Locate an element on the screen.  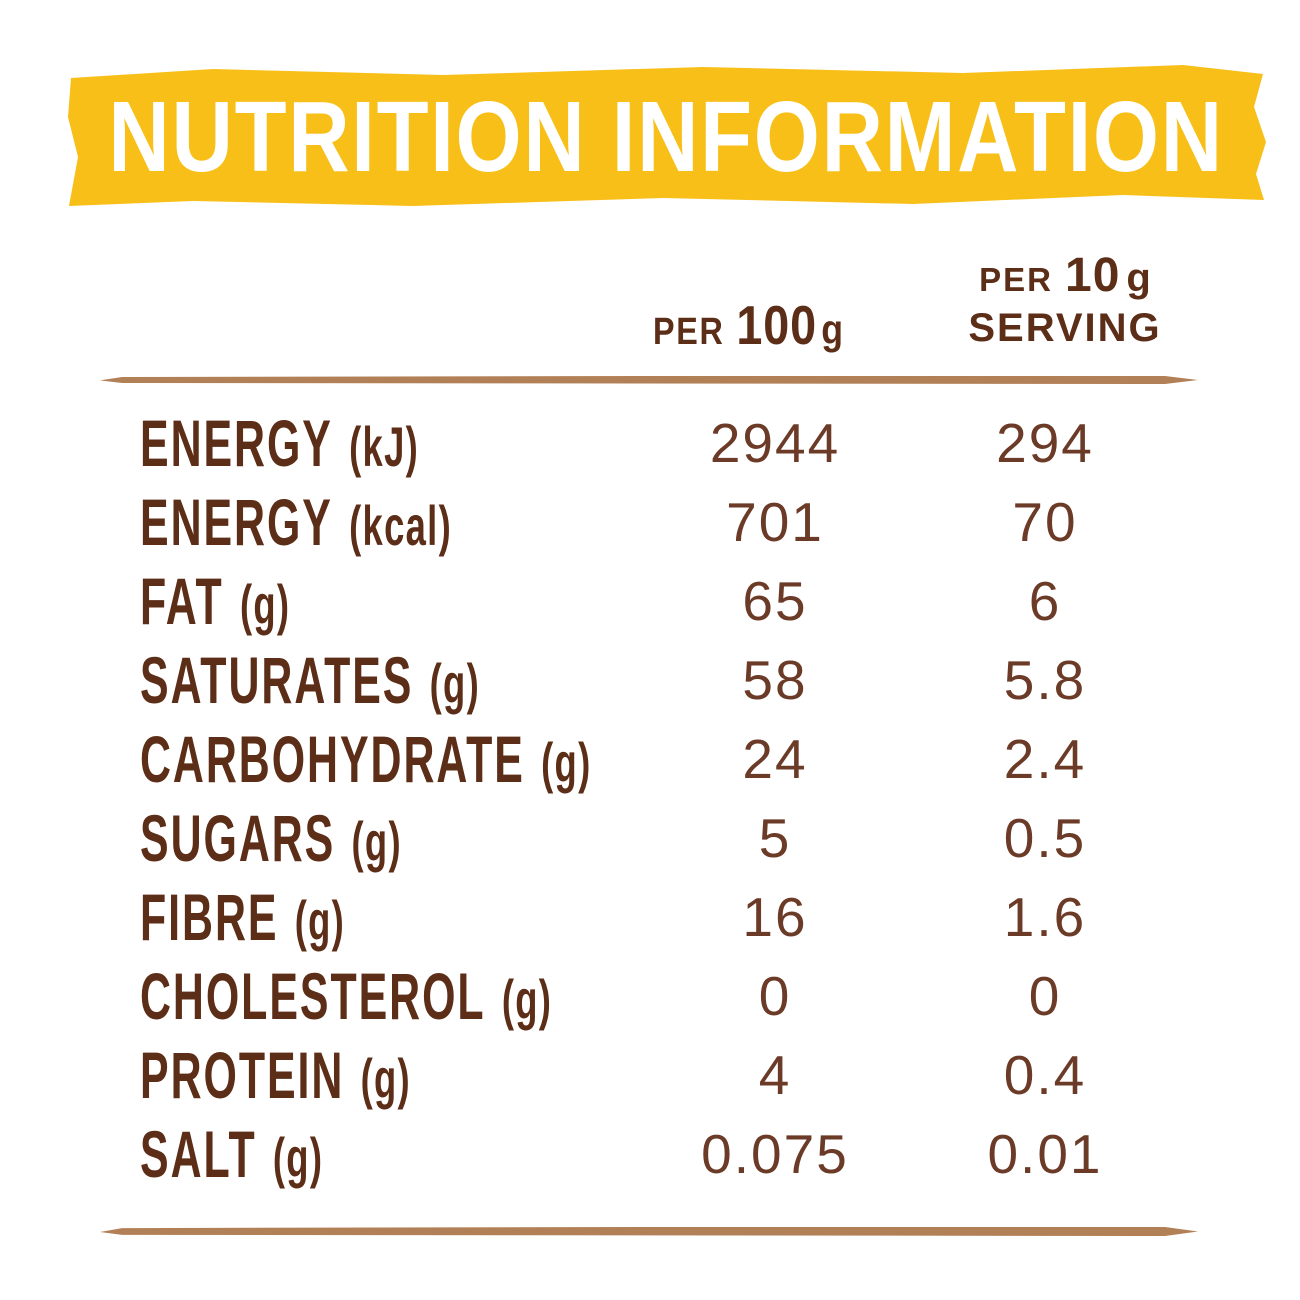
nutrient-label-cell: PROTEIN (g) is located at coordinates (310, 1075).